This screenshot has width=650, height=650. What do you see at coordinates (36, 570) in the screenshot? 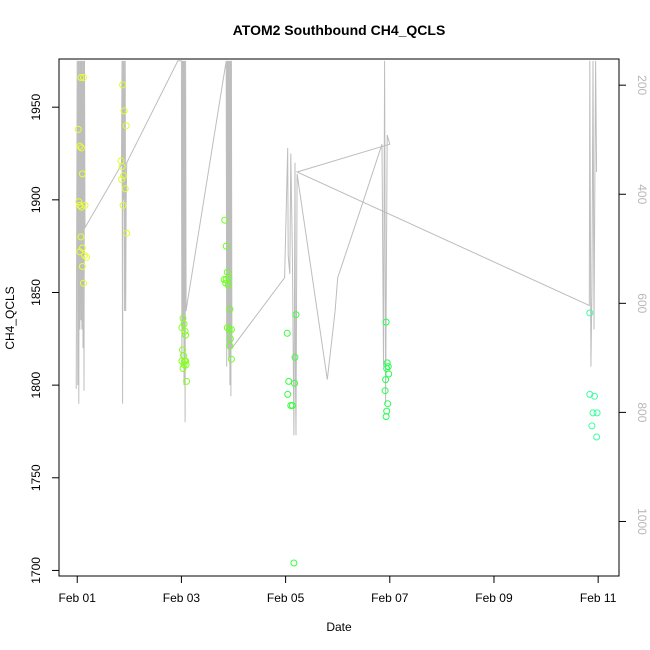
I see `y-tick-label: 1700` at bounding box center [36, 570].